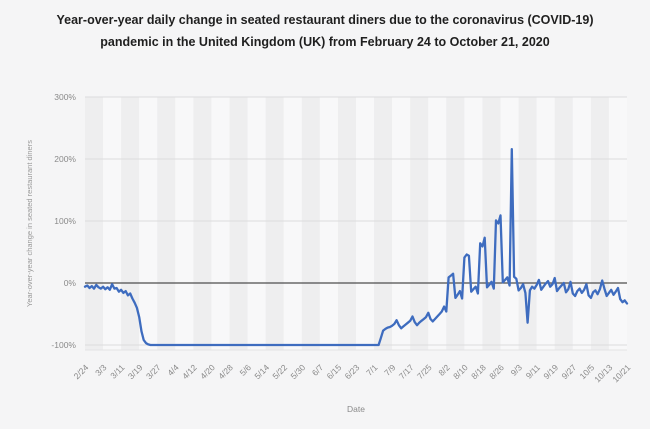  Describe the element at coordinates (261, 371) in the screenshot. I see `x-tick-label: 5/14` at that location.